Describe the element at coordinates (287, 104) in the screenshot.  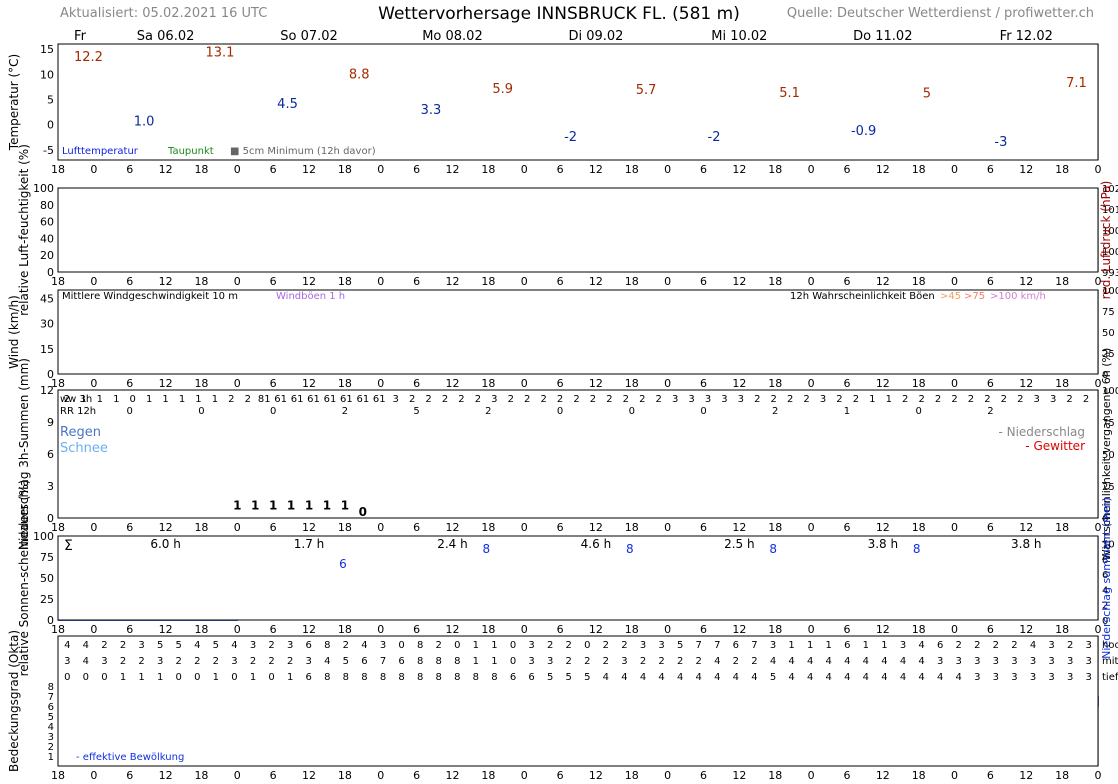
I see `min-label: 4.5` at that location.